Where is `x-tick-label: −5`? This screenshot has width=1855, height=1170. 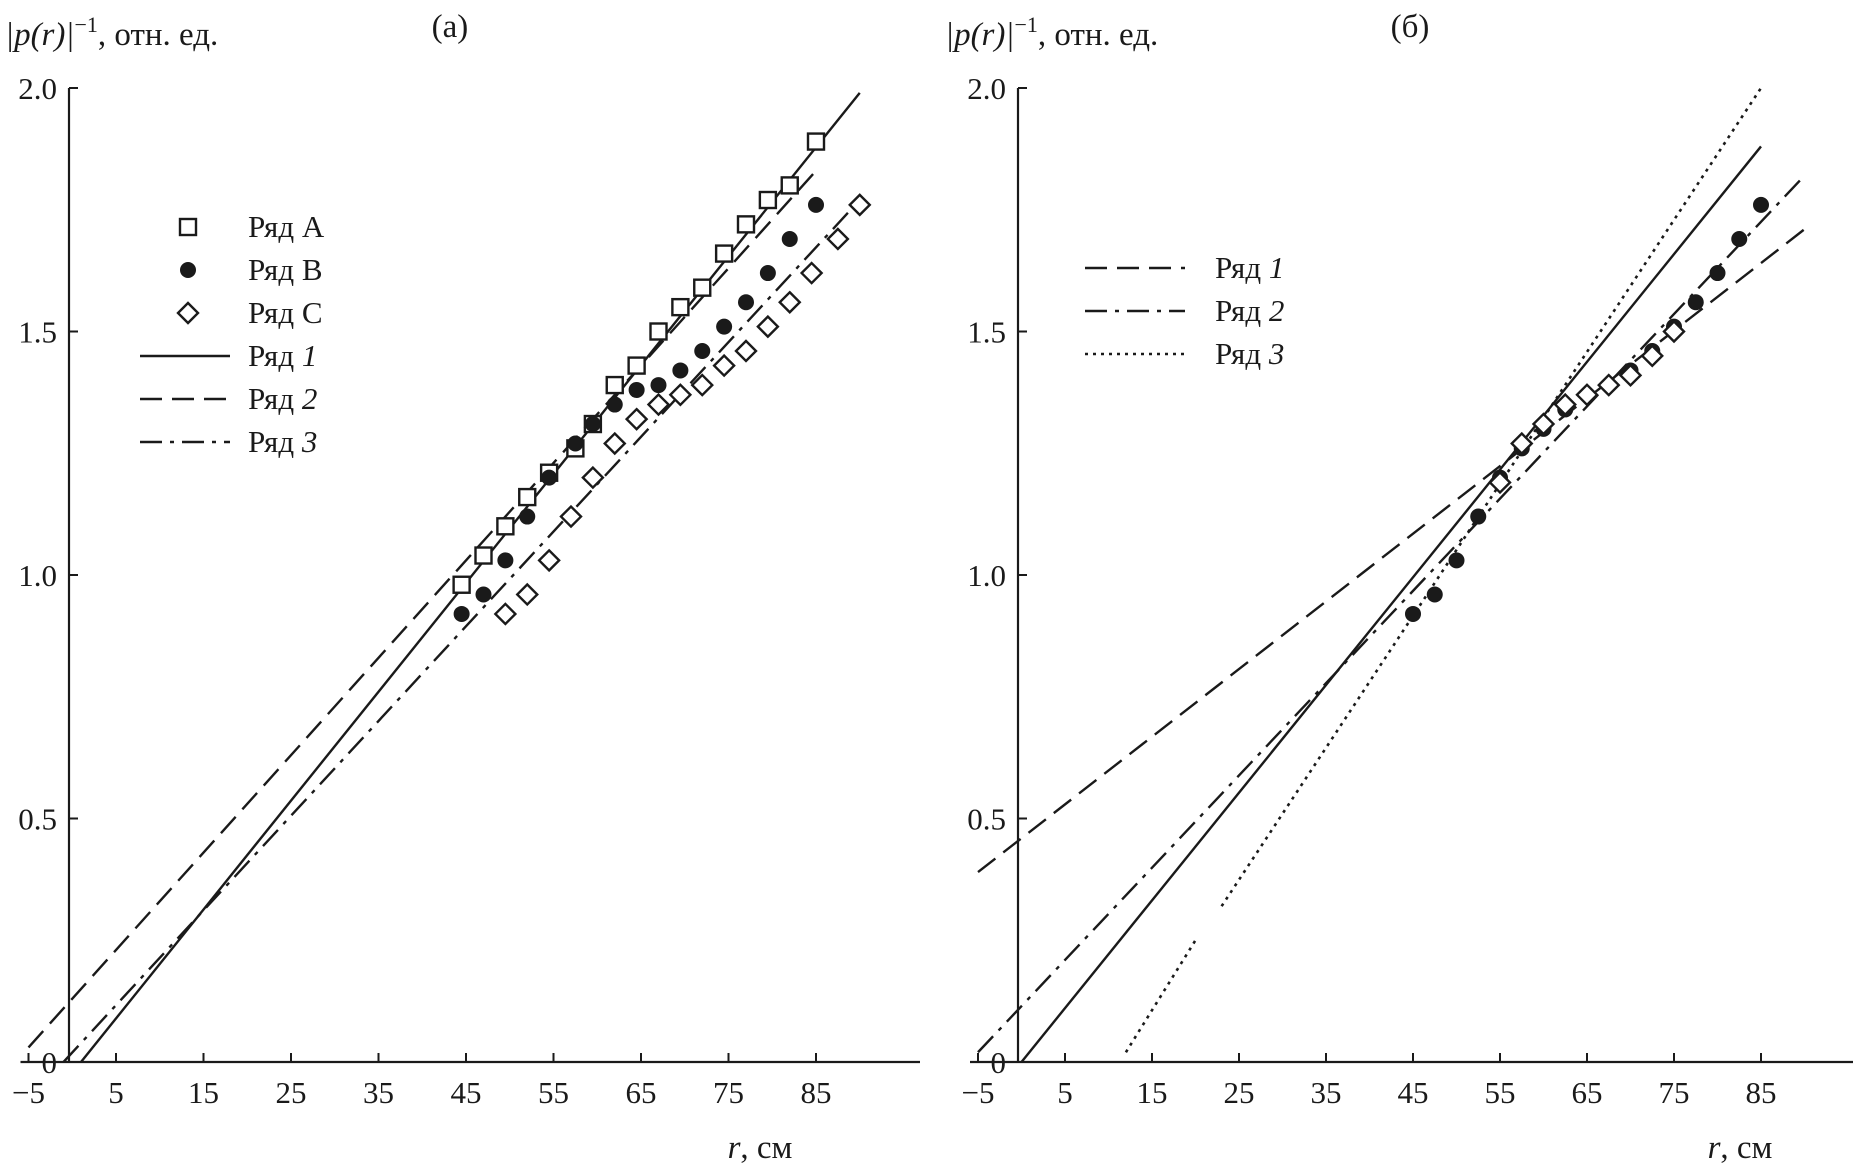
x-tick-label: −5 is located at coordinates (28, 1092).